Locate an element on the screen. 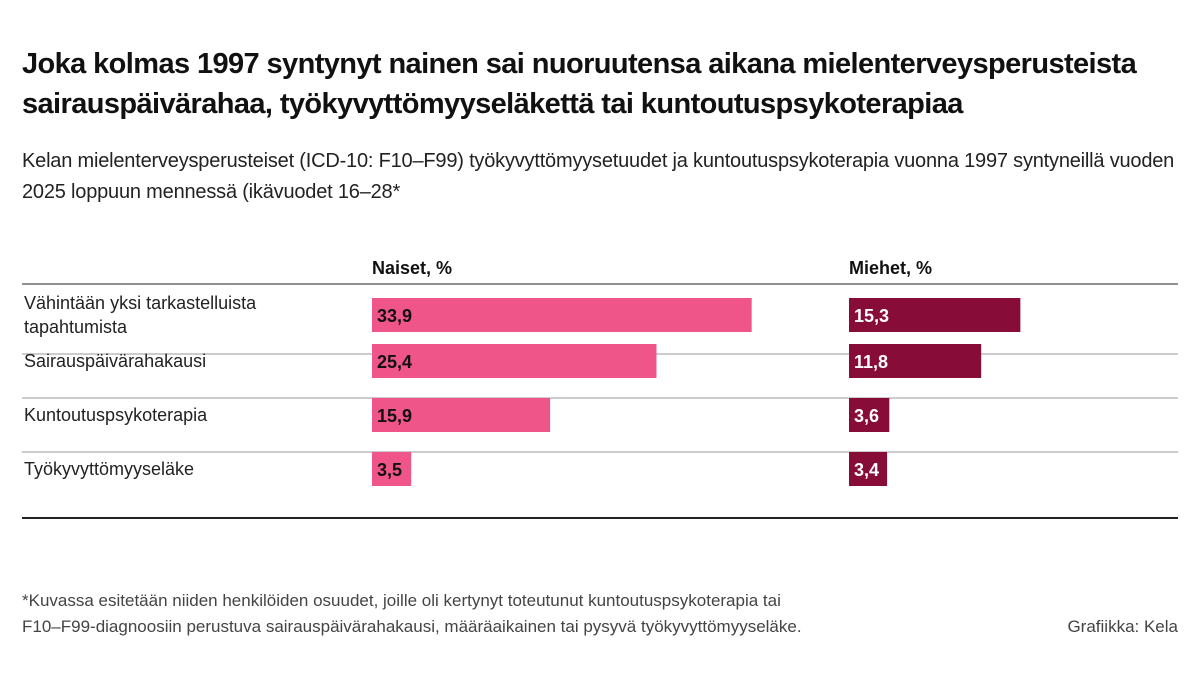 The height and width of the screenshot is (675, 1200). data-label-miehet: 3,4 is located at coordinates (866, 470).